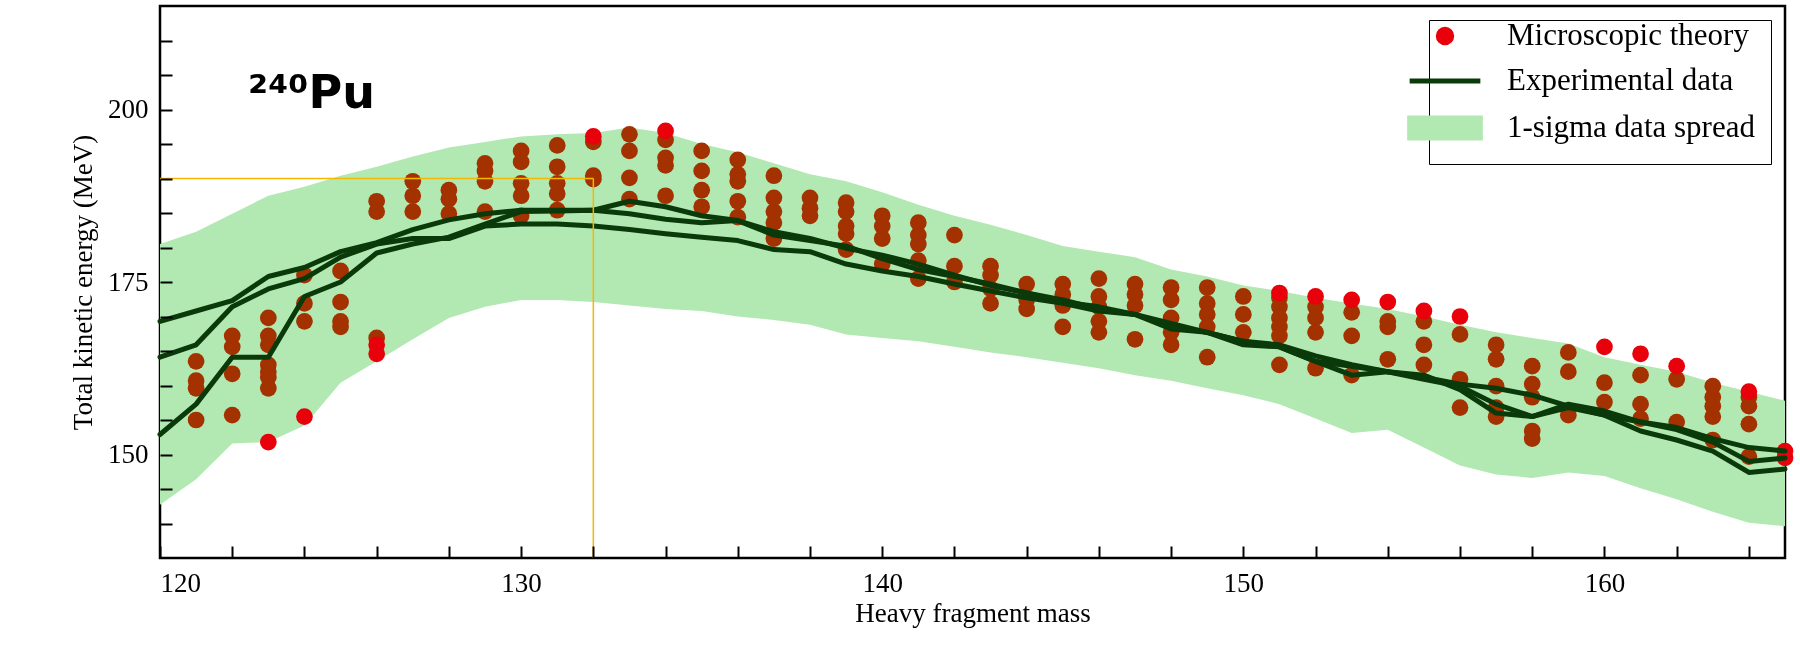  Describe the element at coordinates (1605, 582) in the screenshot. I see `x-tick-label: 160` at that location.